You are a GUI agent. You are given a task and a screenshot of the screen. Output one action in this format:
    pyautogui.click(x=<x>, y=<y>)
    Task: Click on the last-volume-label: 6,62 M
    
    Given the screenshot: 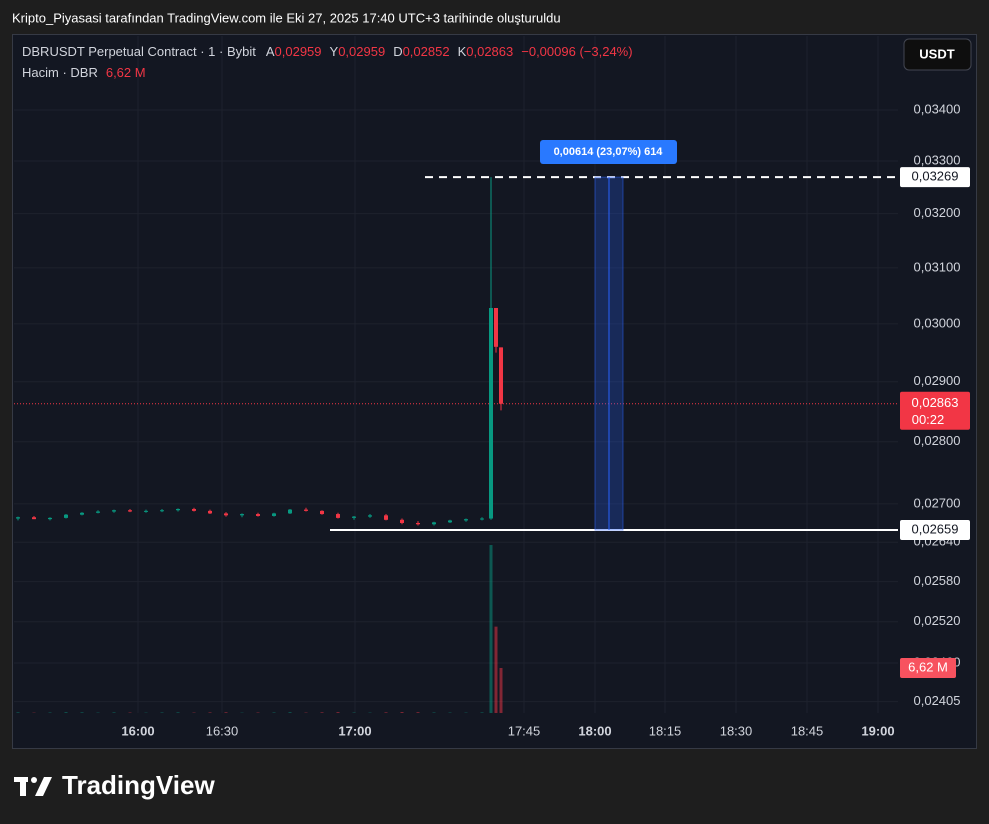 What is the action you would take?
    pyautogui.click(x=928, y=666)
    